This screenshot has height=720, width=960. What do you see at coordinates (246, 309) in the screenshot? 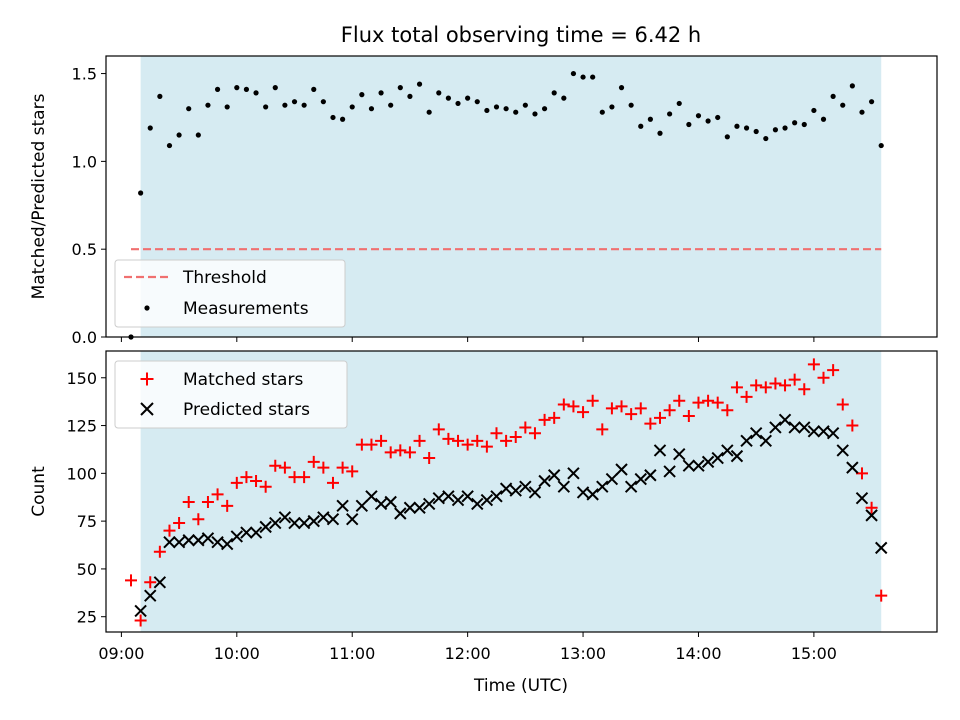
I see `legend-measurements-label: Measurements` at bounding box center [246, 309].